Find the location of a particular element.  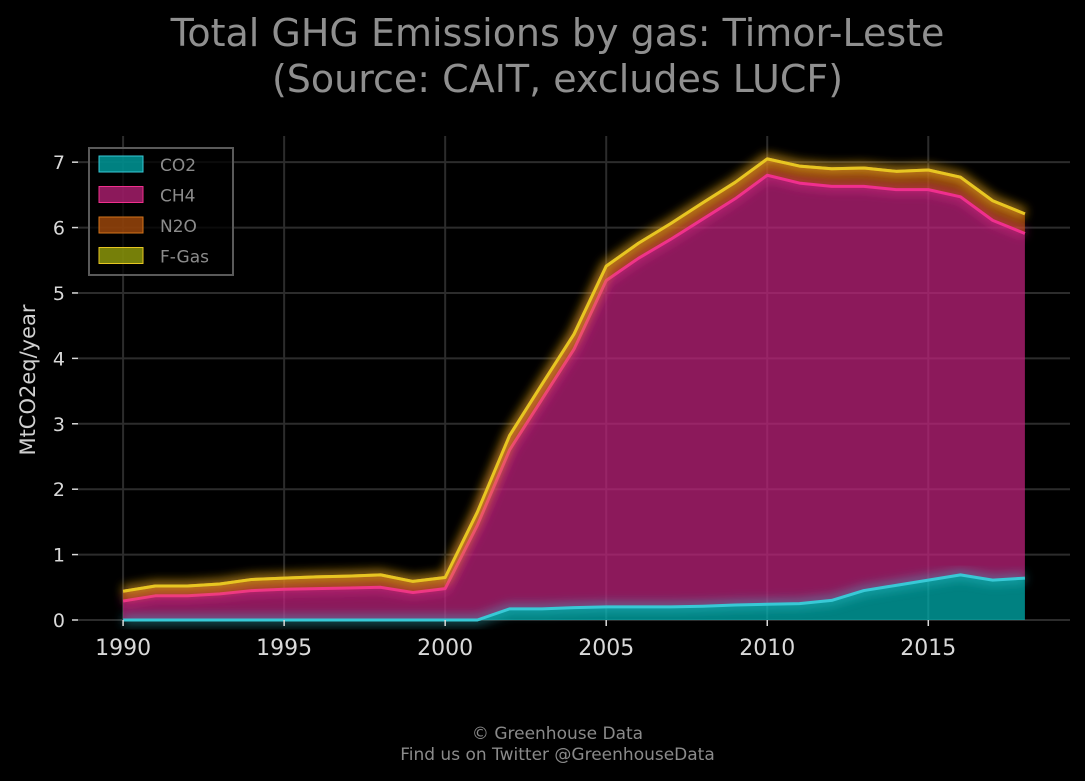

x-tick-label: 1995 is located at coordinates (284, 648).